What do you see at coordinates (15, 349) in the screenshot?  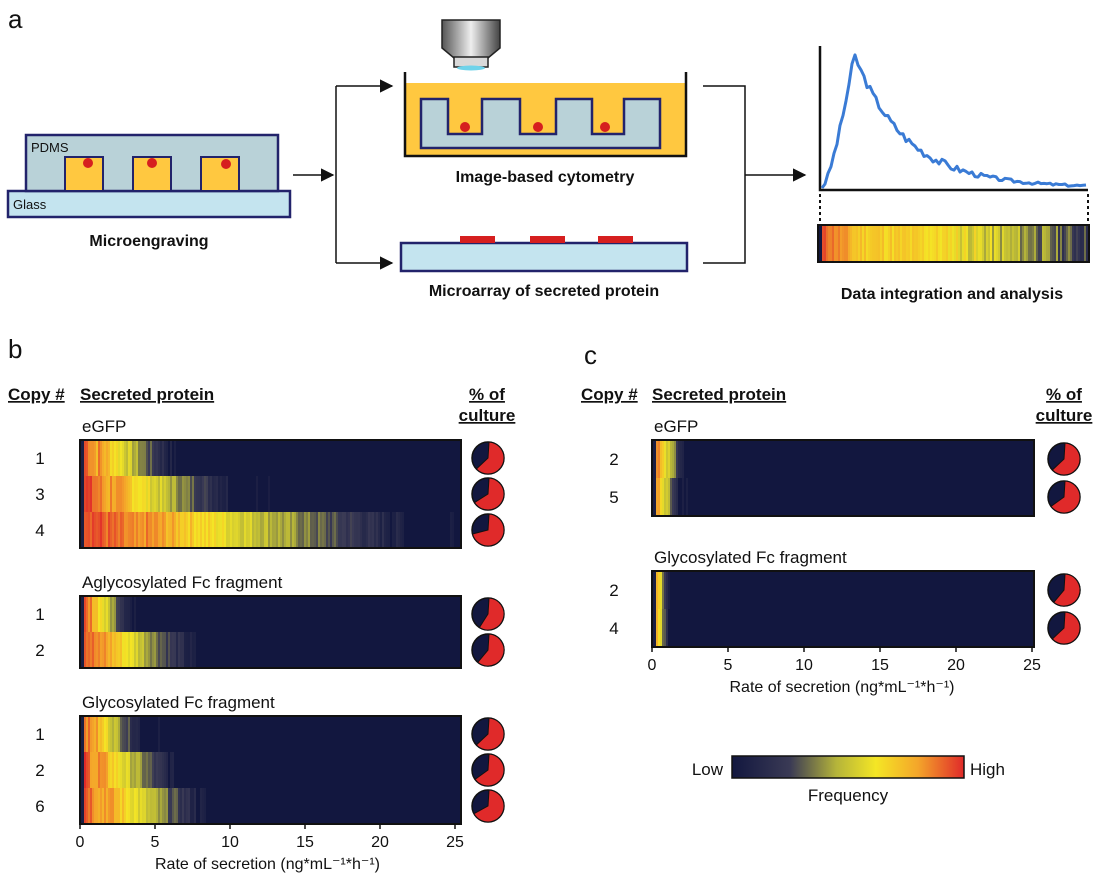 I see `panel-b-letter: b` at bounding box center [15, 349].